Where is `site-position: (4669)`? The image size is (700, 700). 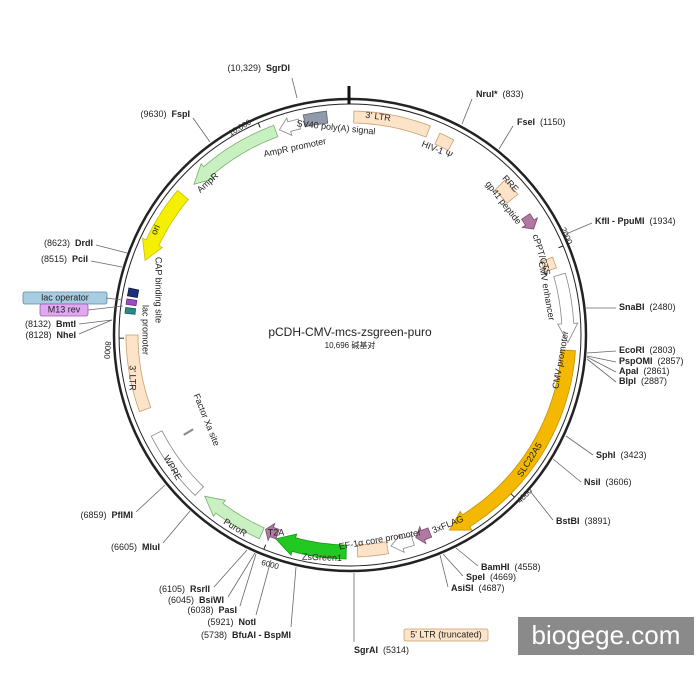 site-position: (4669) is located at coordinates (503, 577).